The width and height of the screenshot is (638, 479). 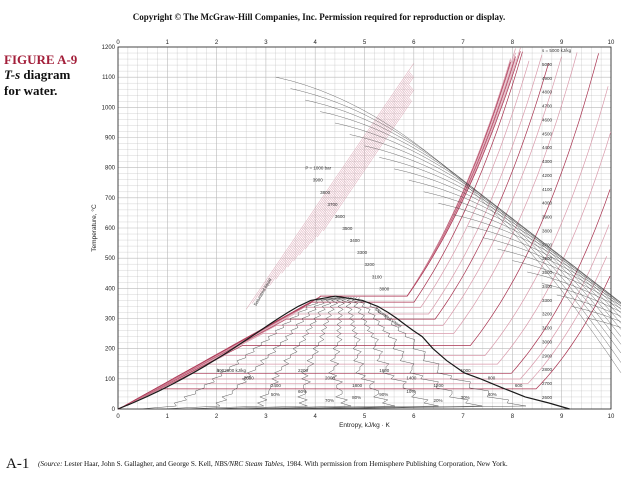 What do you see at coordinates (168, 43) in the screenshot?
I see `x-tick-label-top: 1` at bounding box center [168, 43].